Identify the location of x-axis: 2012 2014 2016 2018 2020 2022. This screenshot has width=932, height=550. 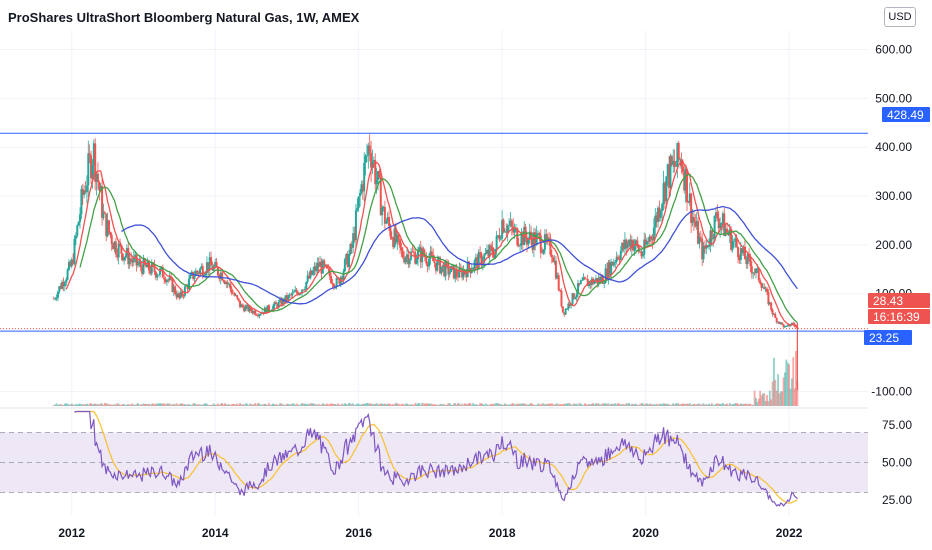
(430, 533).